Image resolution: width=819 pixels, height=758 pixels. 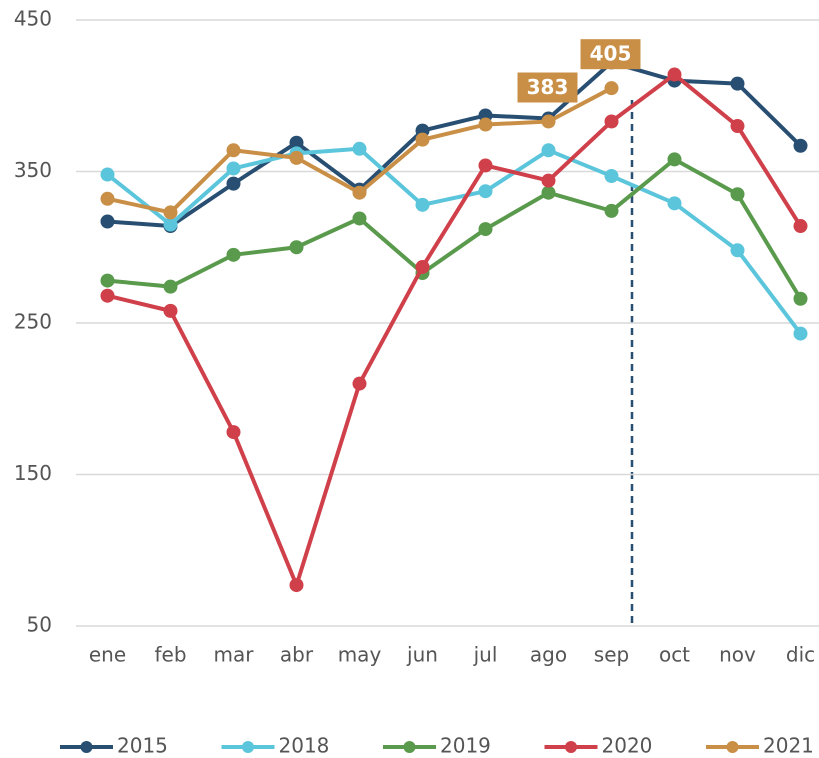 I want to click on value-label: 405, so click(x=611, y=54).